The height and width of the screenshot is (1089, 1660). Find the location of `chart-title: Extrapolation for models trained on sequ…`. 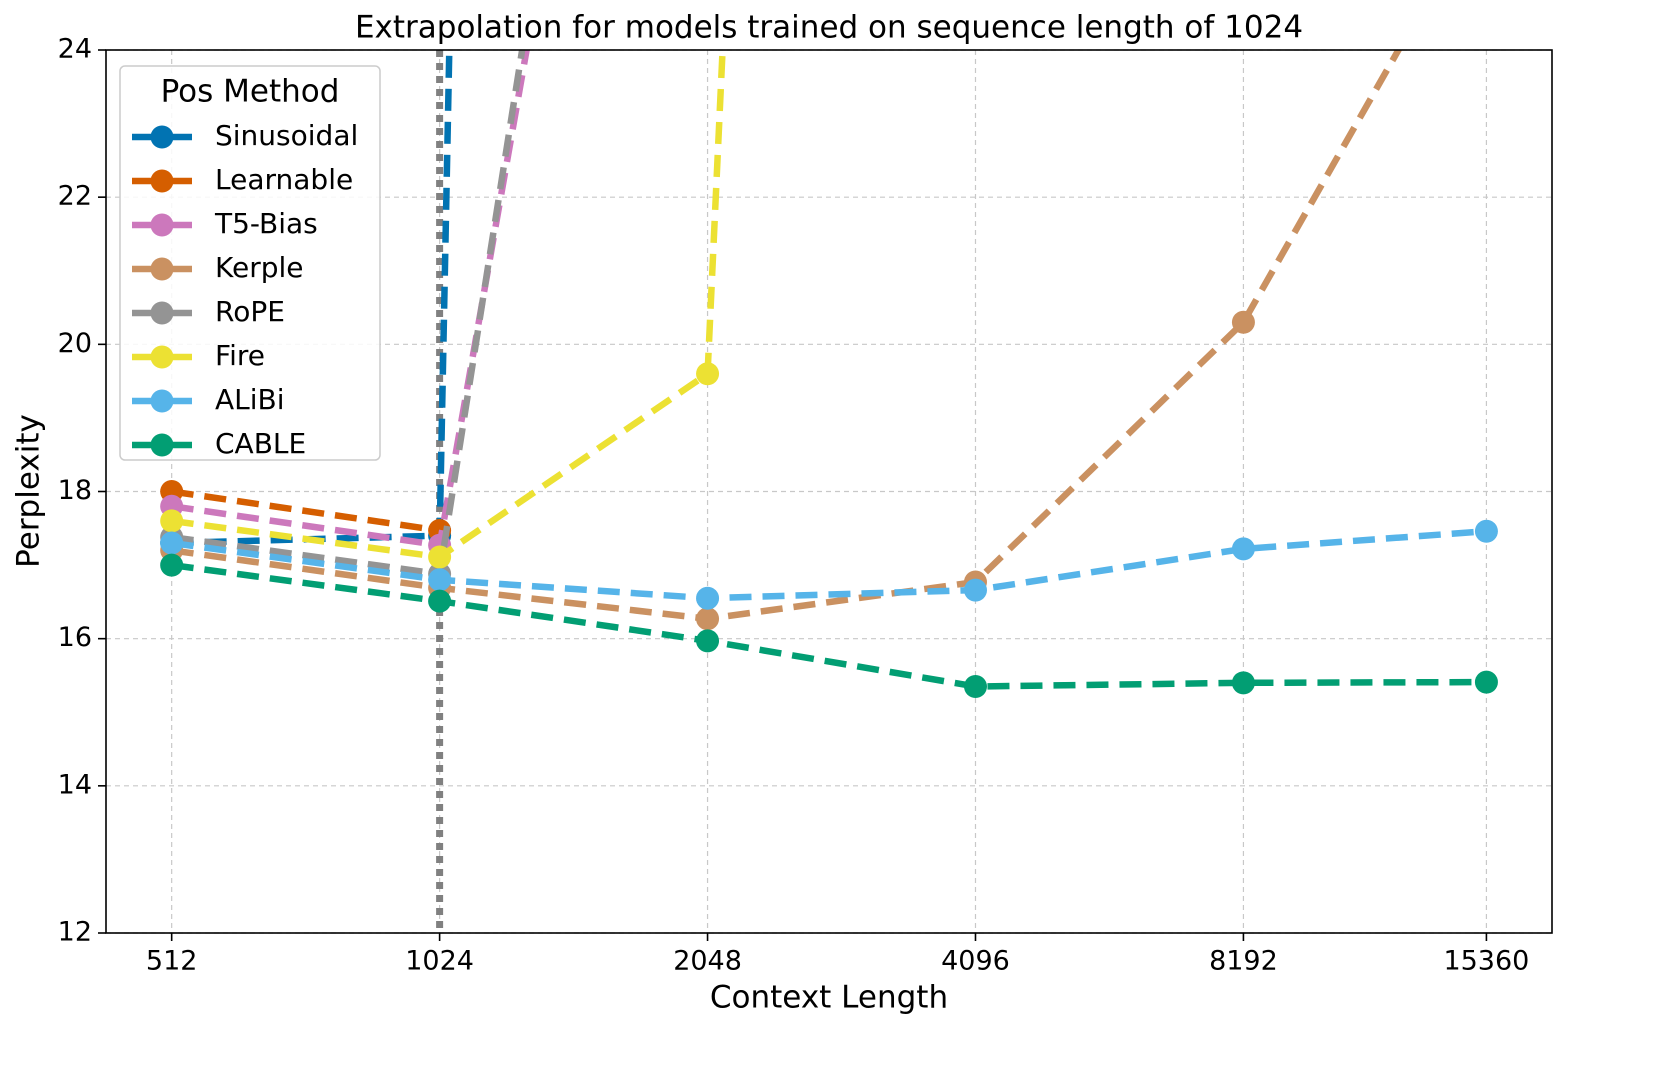

chart-title: Extrapolation for models trained on sequ… is located at coordinates (829, 28).